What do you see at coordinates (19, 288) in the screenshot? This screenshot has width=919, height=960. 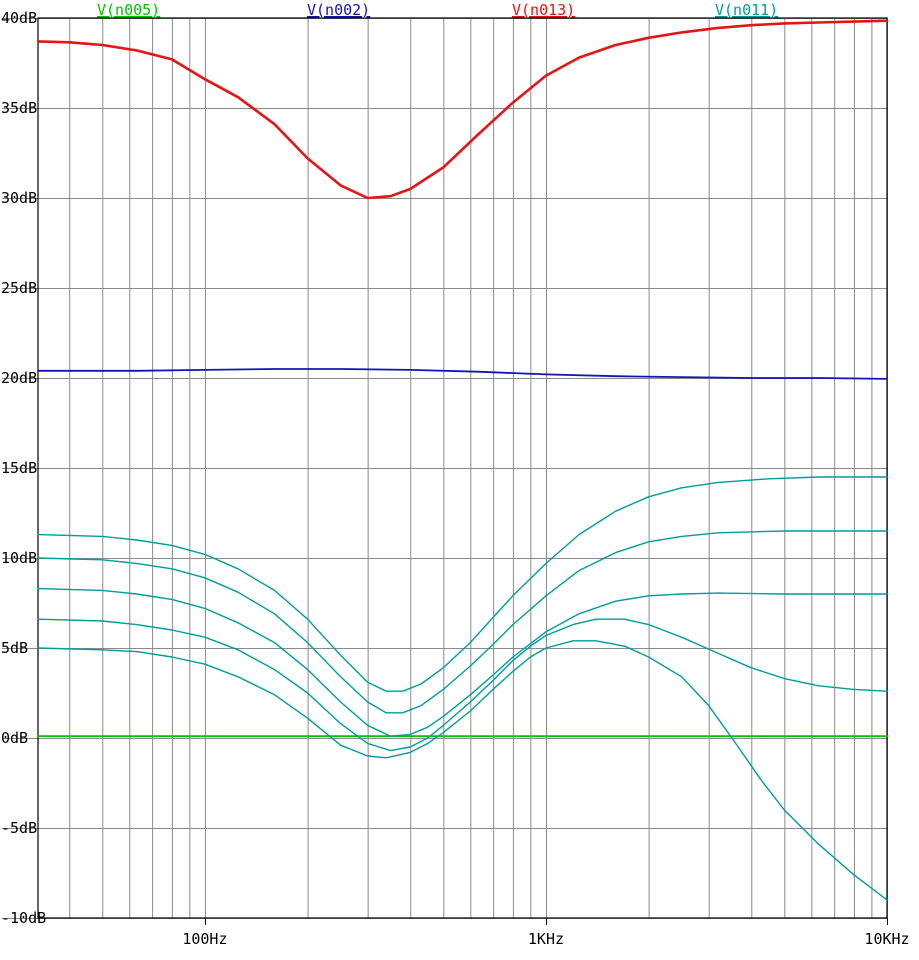 I see `y-tick-label: 25dB` at bounding box center [19, 288].